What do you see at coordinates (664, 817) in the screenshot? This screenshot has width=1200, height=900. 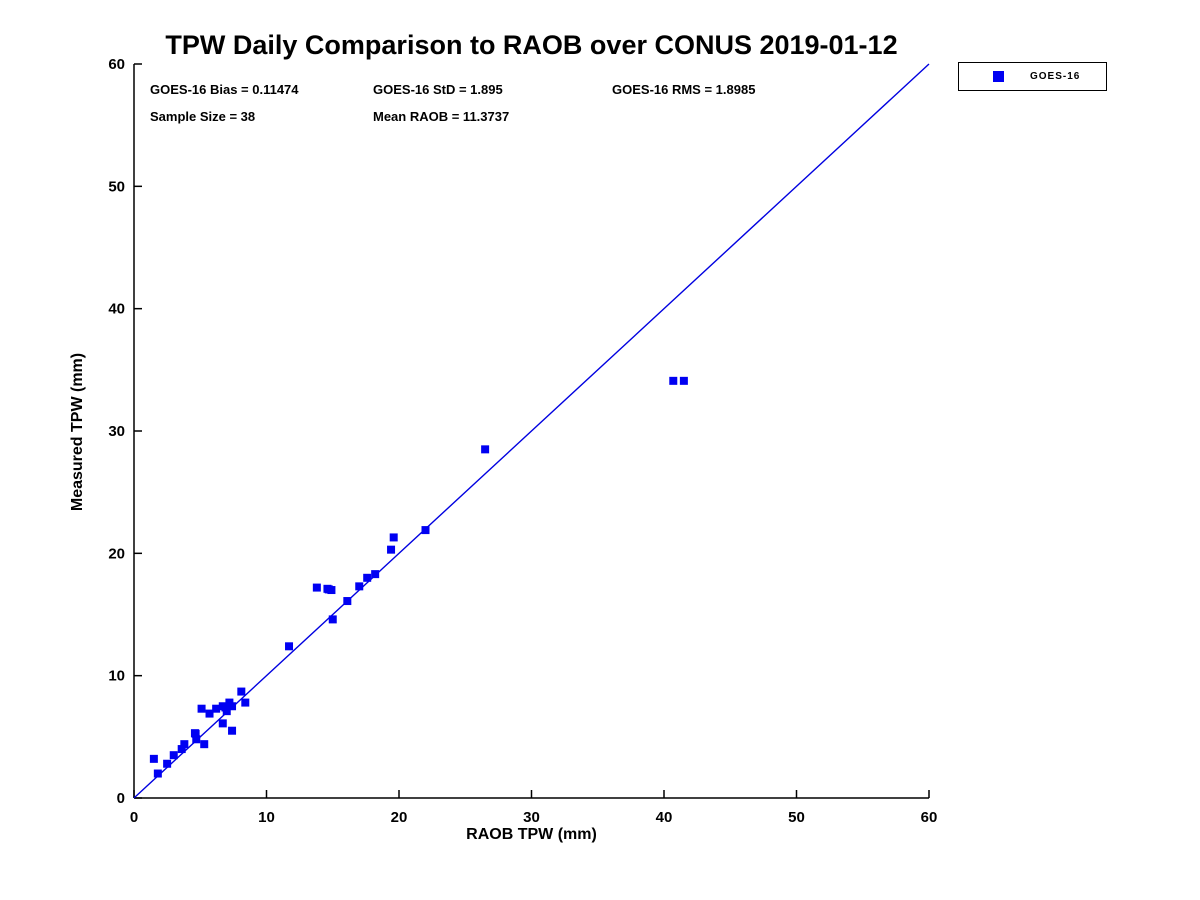 I see `x-tick-label: 40` at bounding box center [664, 817].